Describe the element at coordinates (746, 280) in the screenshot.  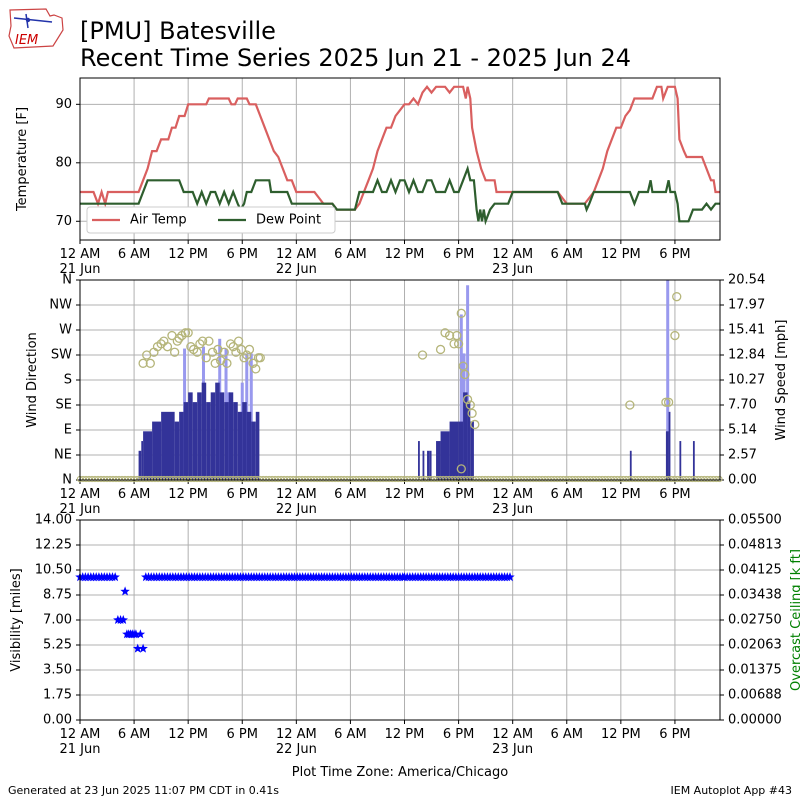
I see `wind-speed-tick-label: 20.54` at that location.